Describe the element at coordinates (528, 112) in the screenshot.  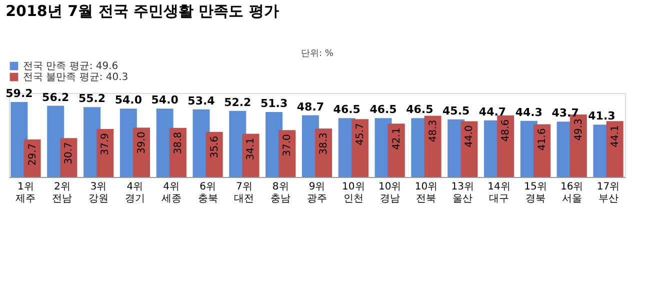
I see `data-label: 44.3` at that location.